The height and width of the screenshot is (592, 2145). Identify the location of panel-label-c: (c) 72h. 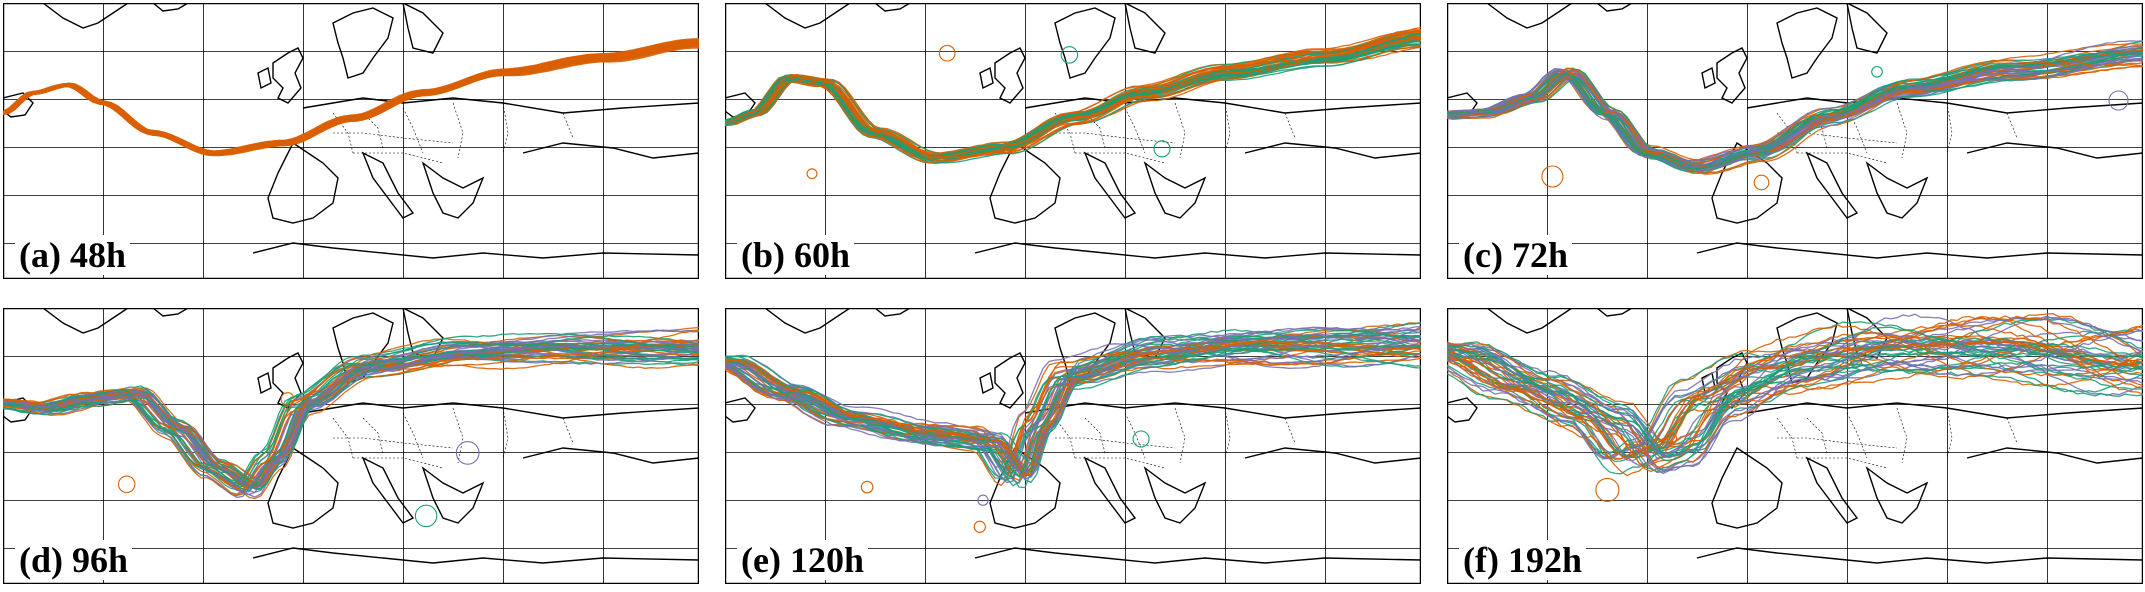
(1515, 255).